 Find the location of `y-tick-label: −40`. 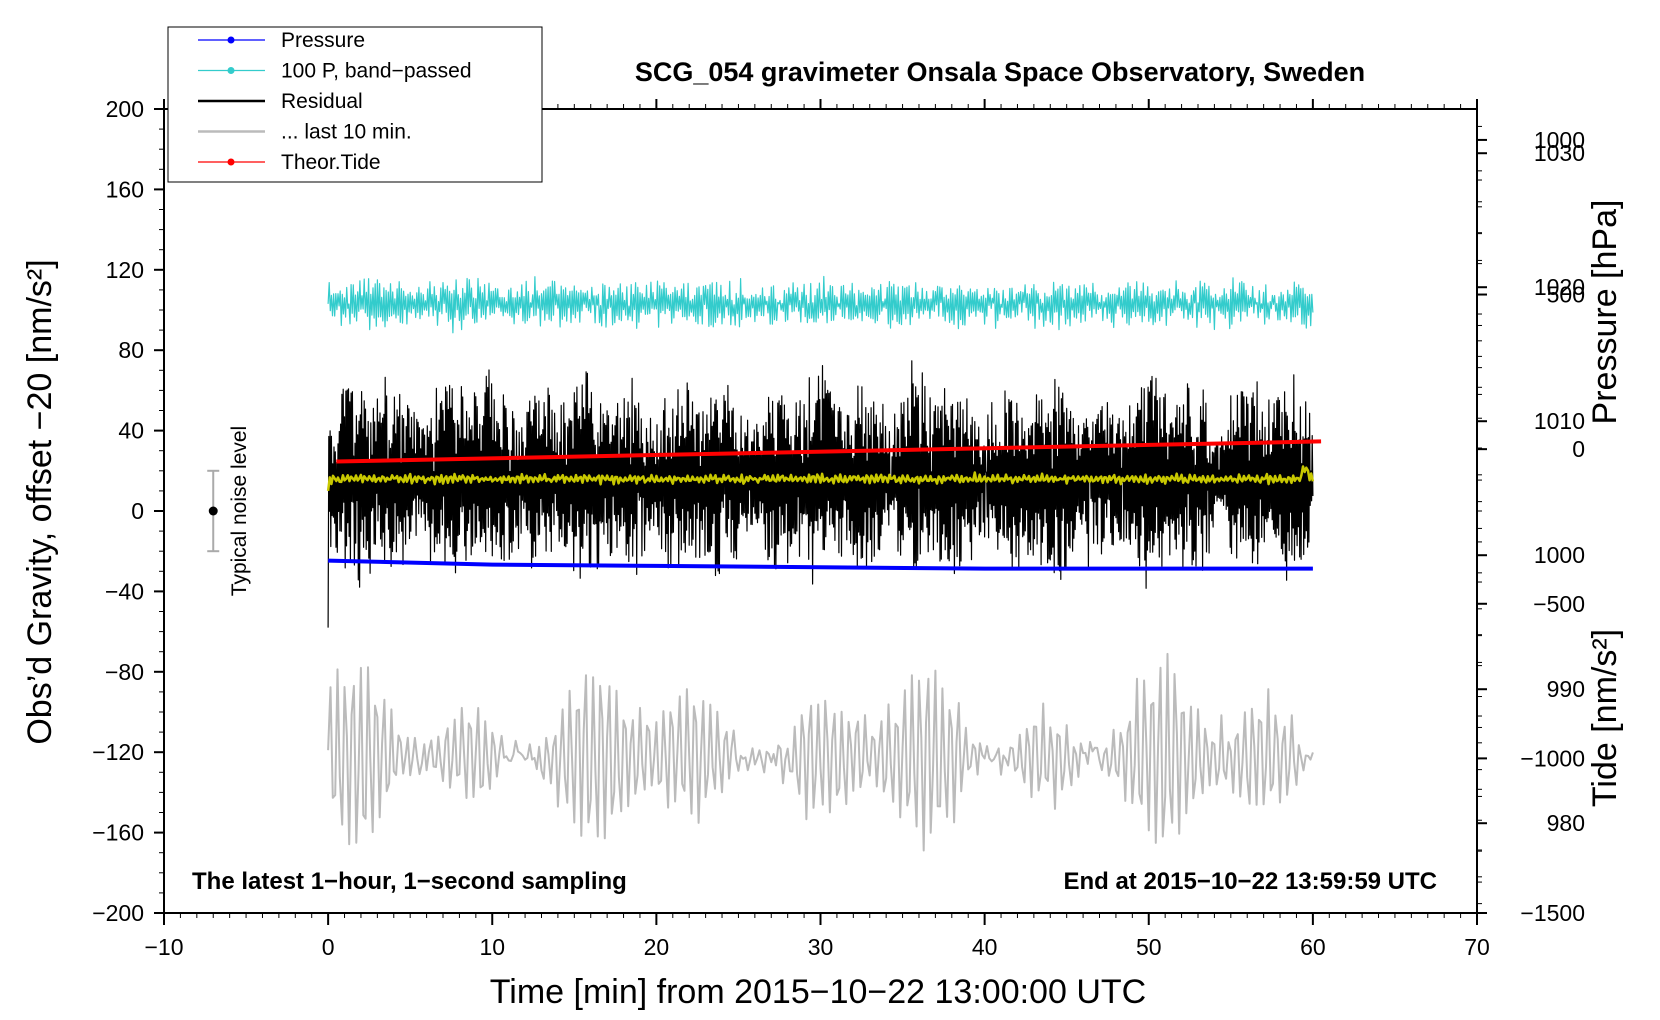

y-tick-label: −40 is located at coordinates (124, 591).